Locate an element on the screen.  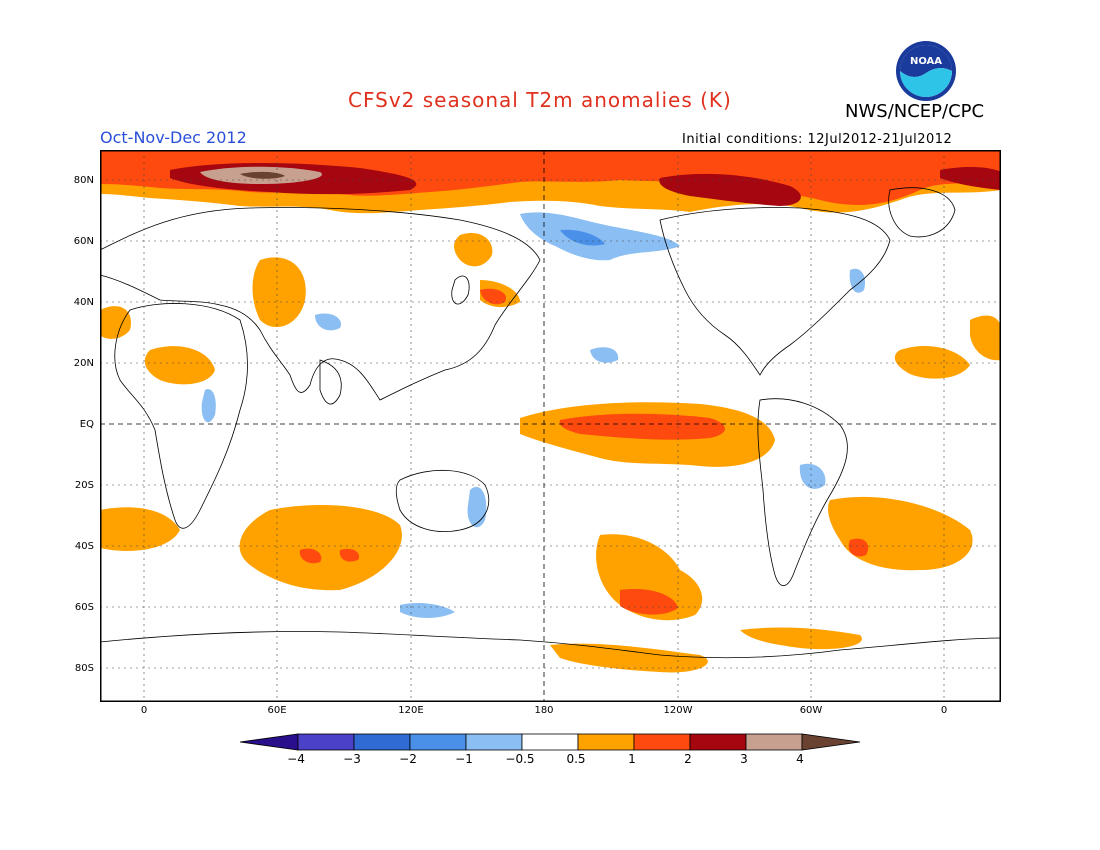
color-bar is located at coordinates (550, 742).